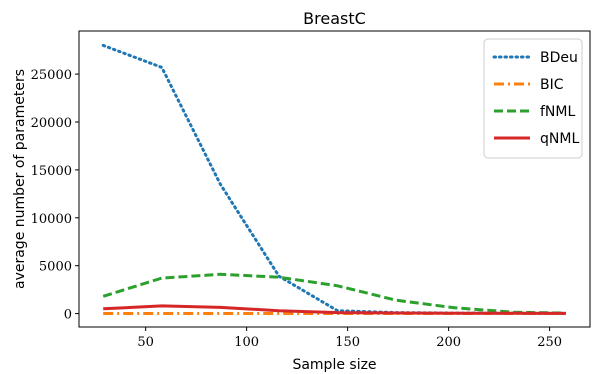 This screenshot has width=602, height=374. Describe the element at coordinates (347, 342) in the screenshot. I see `x-tick-label: 150` at that location.